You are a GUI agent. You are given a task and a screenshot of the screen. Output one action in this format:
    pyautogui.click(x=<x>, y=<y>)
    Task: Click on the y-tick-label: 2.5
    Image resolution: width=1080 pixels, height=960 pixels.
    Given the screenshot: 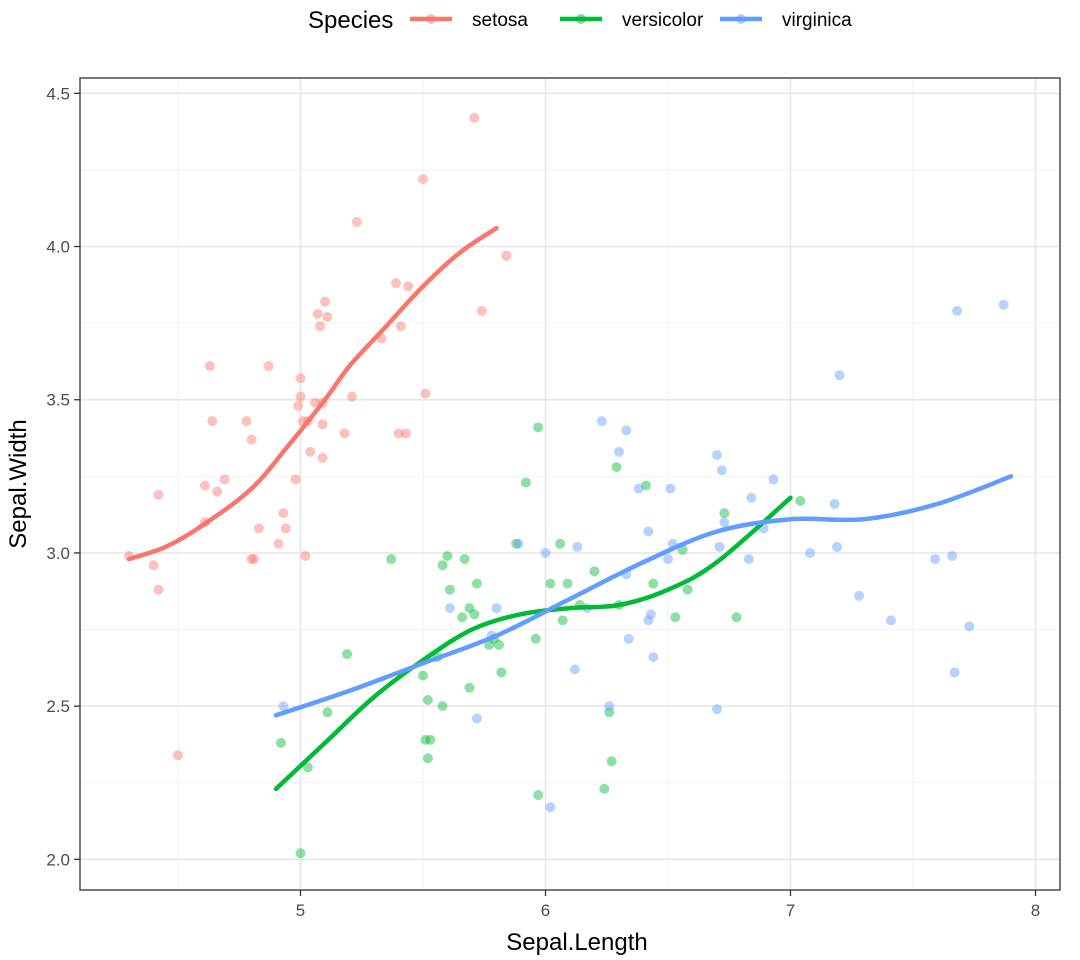 What is the action you would take?
    pyautogui.click(x=58, y=706)
    